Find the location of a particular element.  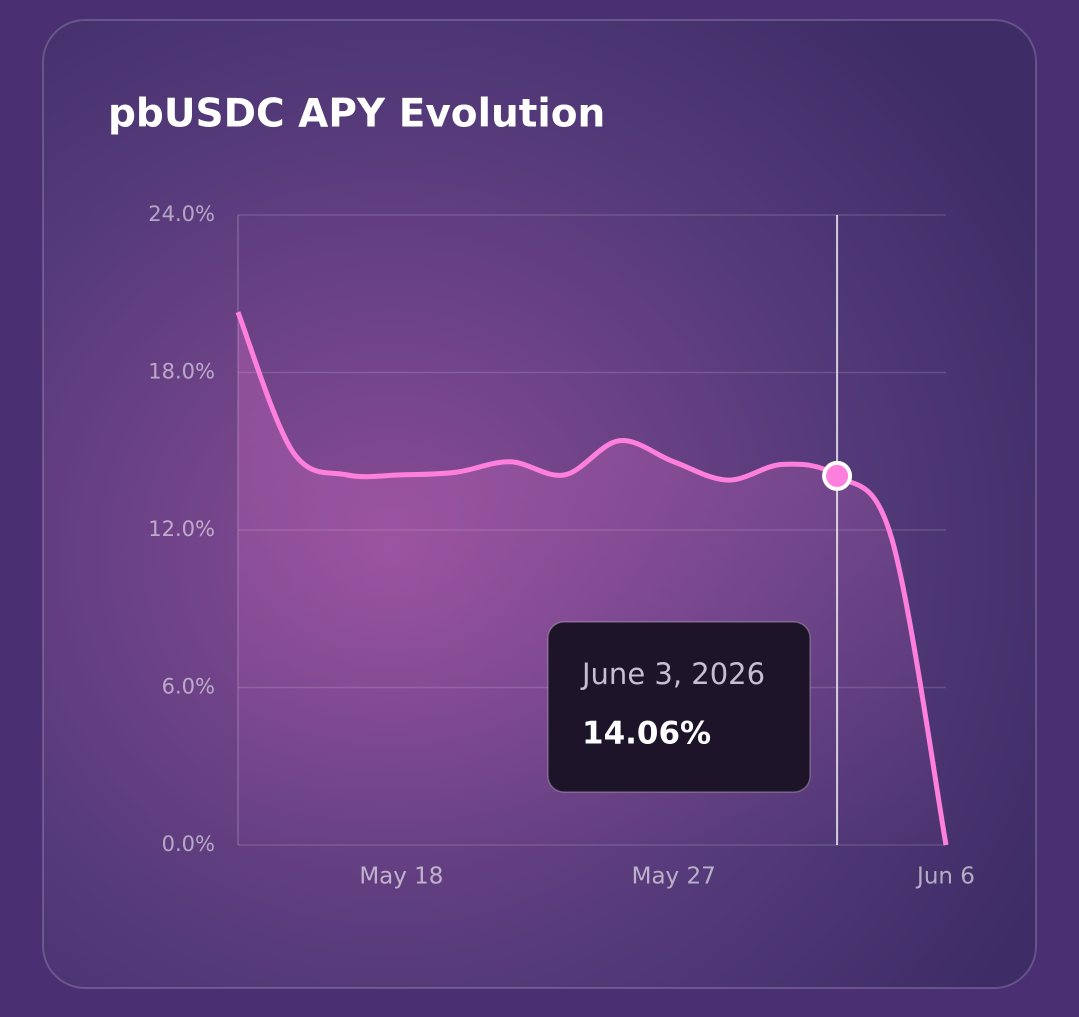

x-tick-label: May 27 is located at coordinates (674, 877).